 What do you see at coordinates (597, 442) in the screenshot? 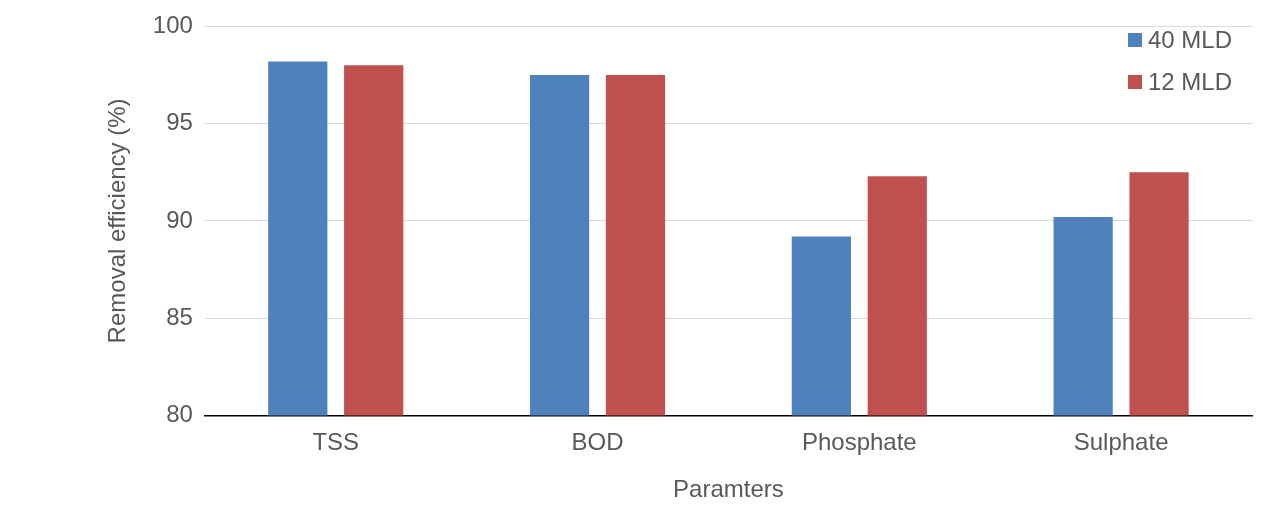
I see `x-tick-label: BOD` at bounding box center [597, 442].